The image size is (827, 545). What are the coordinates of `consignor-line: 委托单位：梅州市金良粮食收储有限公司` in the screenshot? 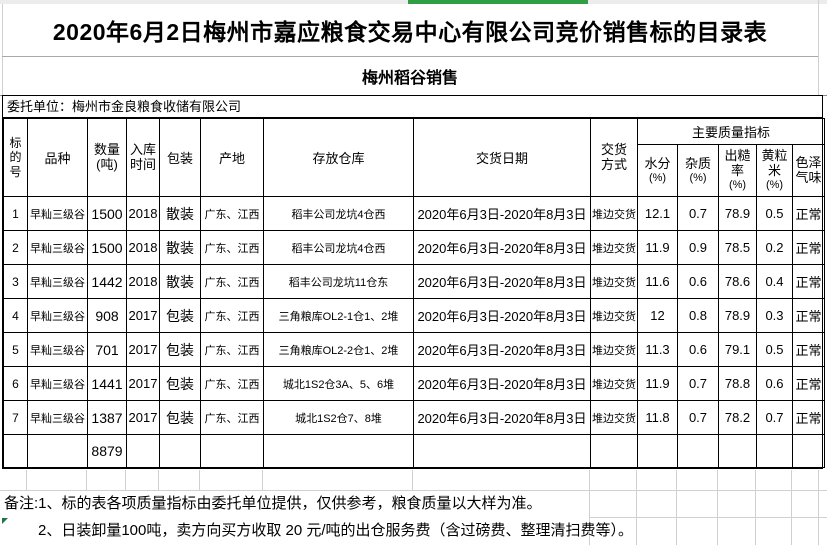 It's located at (412, 107).